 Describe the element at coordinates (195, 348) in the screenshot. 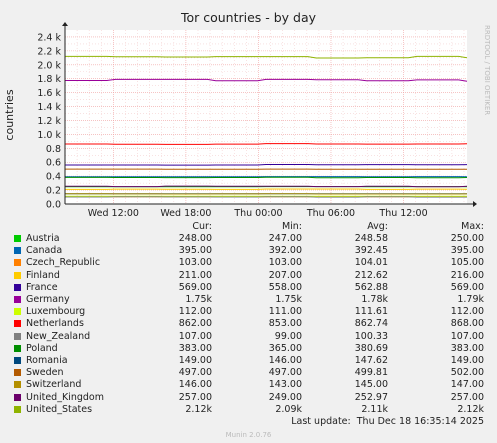

I see `legend-value-cur: 383.00` at that location.